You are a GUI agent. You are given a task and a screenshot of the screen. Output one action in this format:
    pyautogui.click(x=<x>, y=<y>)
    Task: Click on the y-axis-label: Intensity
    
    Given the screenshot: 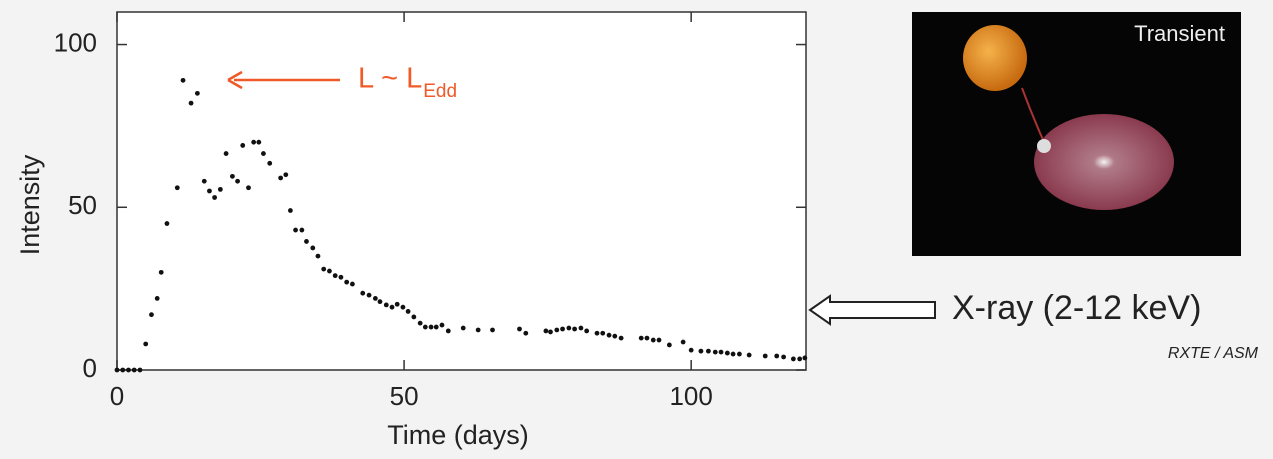 What is the action you would take?
    pyautogui.click(x=30, y=204)
    